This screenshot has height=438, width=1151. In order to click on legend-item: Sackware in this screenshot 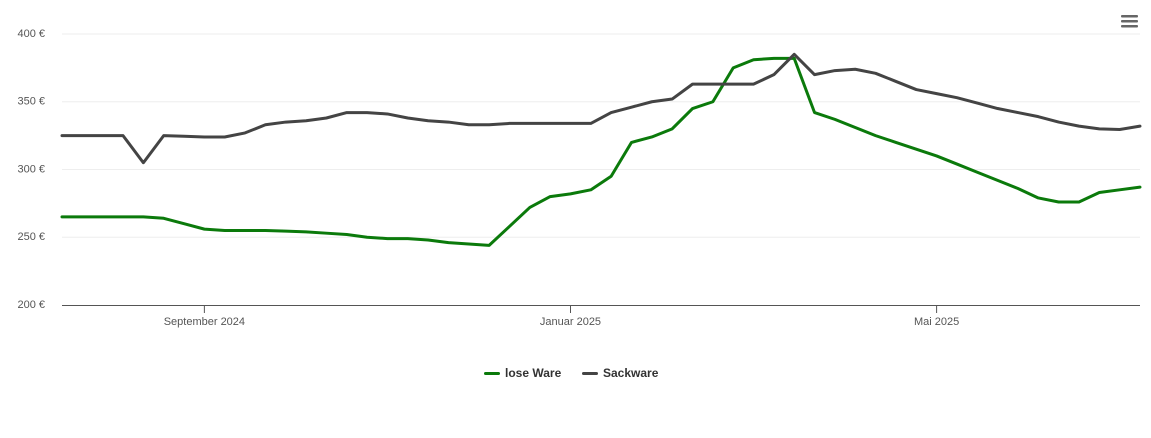, I will do `click(620, 373)`.